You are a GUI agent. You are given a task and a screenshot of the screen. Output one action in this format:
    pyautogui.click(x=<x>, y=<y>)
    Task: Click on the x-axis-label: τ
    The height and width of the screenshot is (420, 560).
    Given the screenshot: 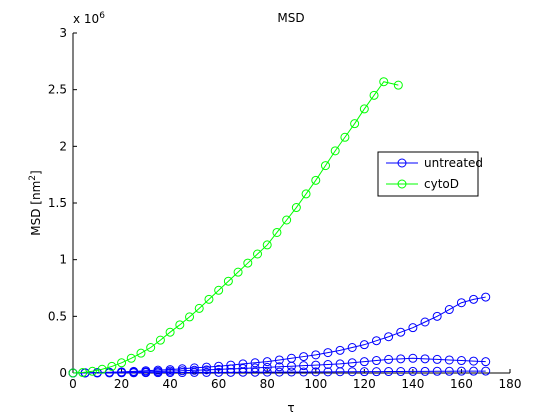 What is the action you would take?
    pyautogui.click(x=290, y=408)
    